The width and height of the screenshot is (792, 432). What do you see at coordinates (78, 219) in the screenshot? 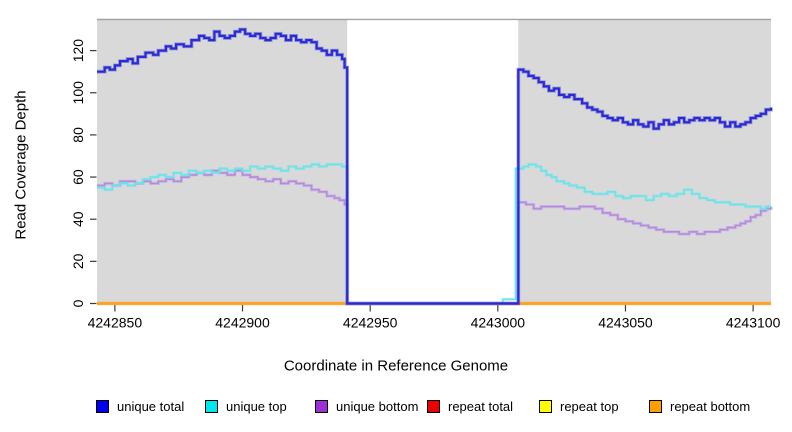
I see `y-tick-label: 40` at bounding box center [78, 219].